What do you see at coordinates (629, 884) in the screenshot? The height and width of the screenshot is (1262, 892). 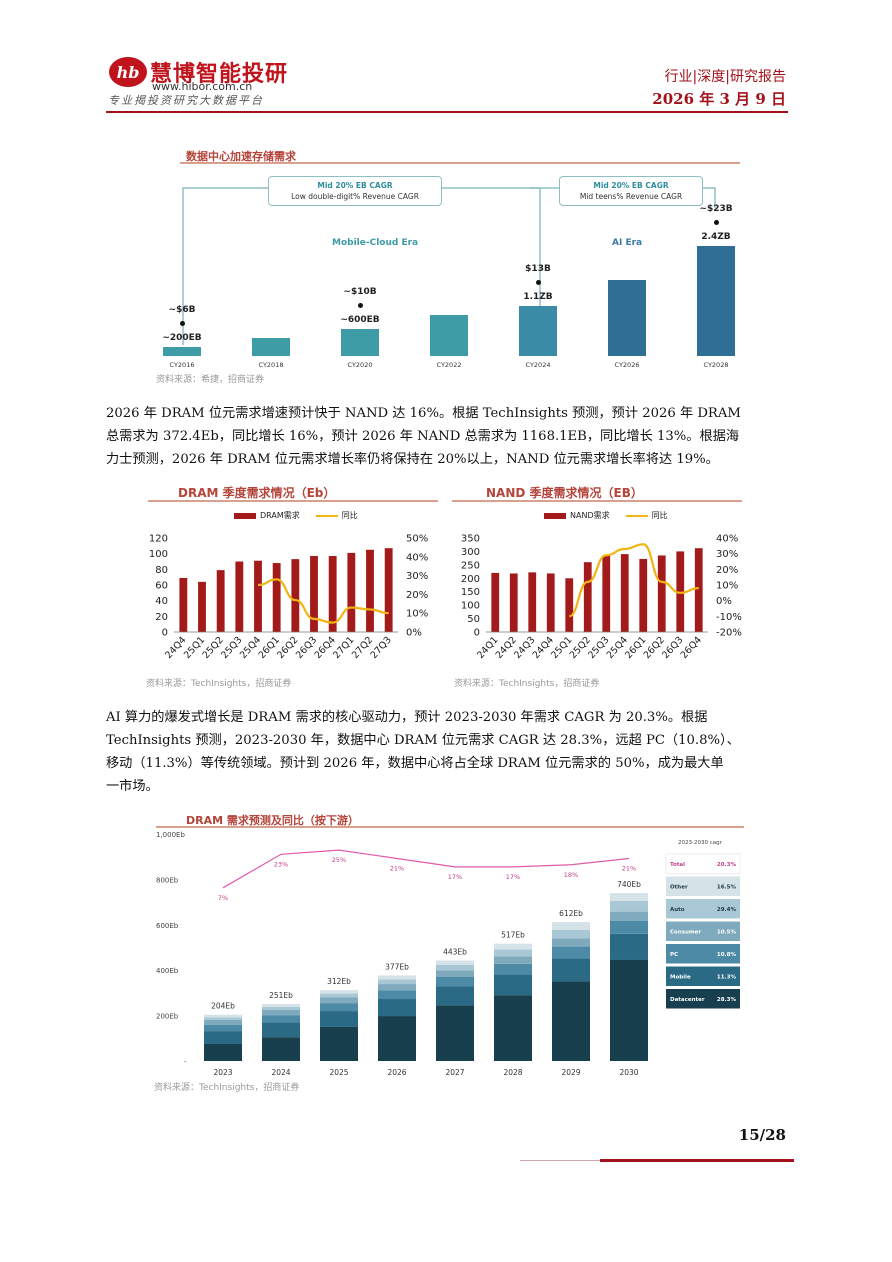 I see `total-label: 740Eb` at bounding box center [629, 884].